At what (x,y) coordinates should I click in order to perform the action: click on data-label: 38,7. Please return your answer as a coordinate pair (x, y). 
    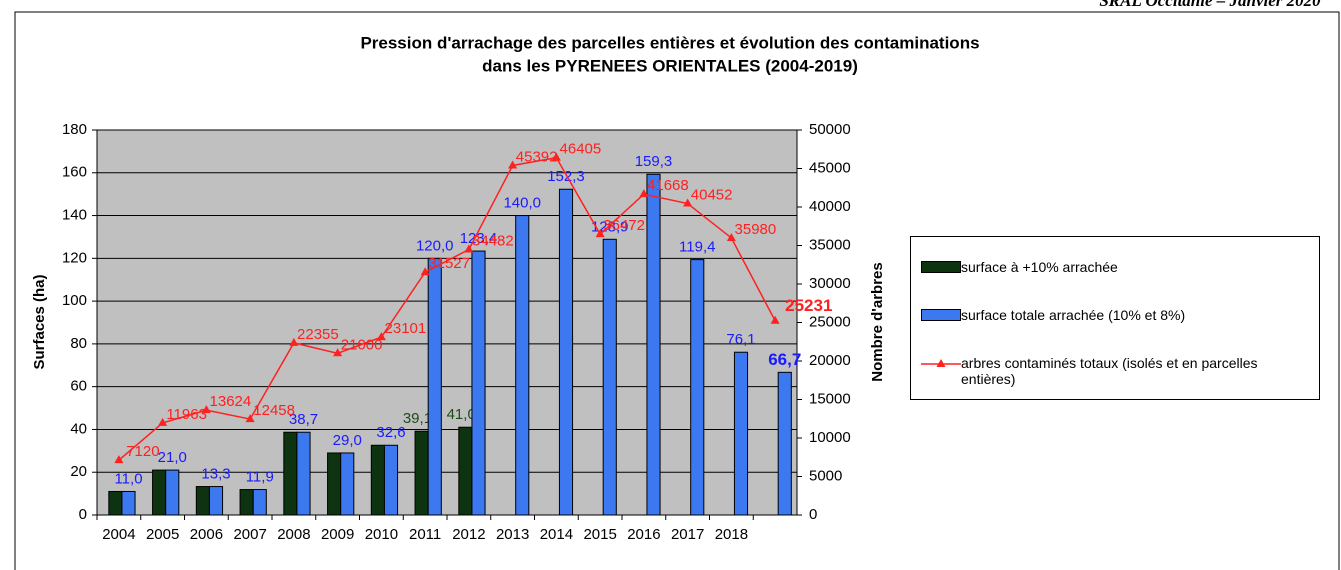
    Looking at the image, I should click on (303, 419).